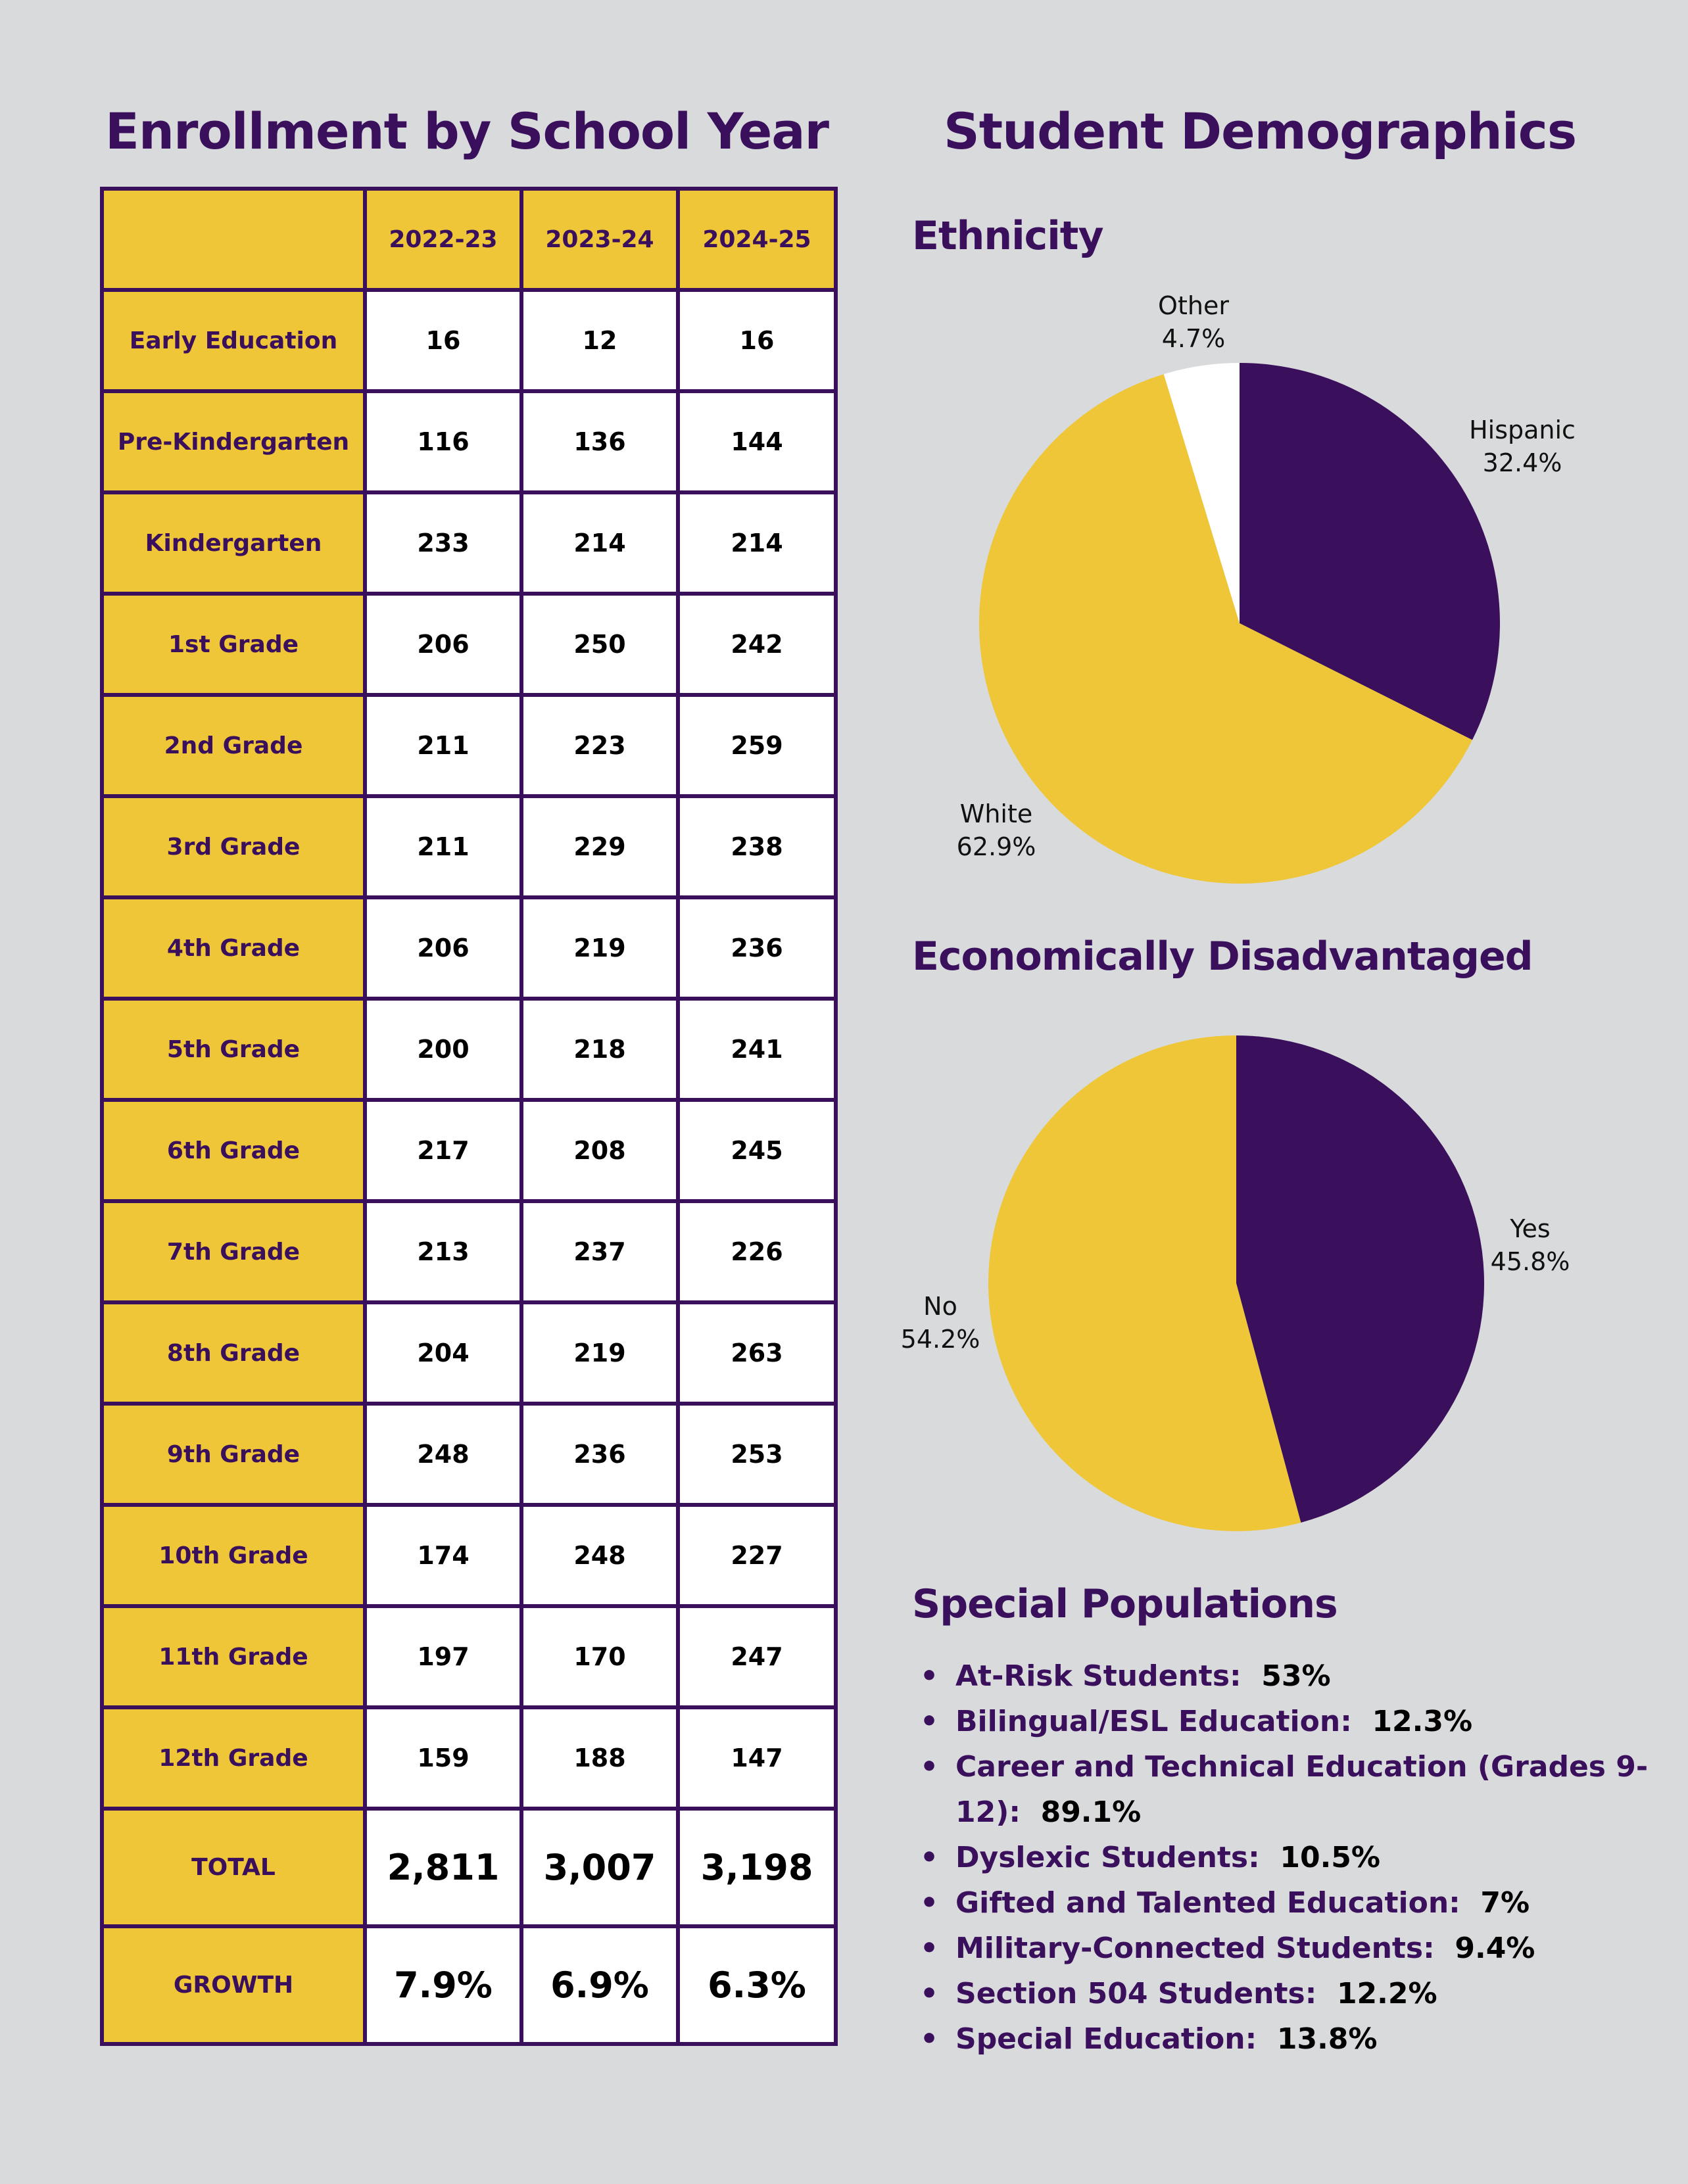 The image size is (1688, 2184). What do you see at coordinates (1495, 1948) in the screenshot?
I see `population-value: 9.4%` at bounding box center [1495, 1948].